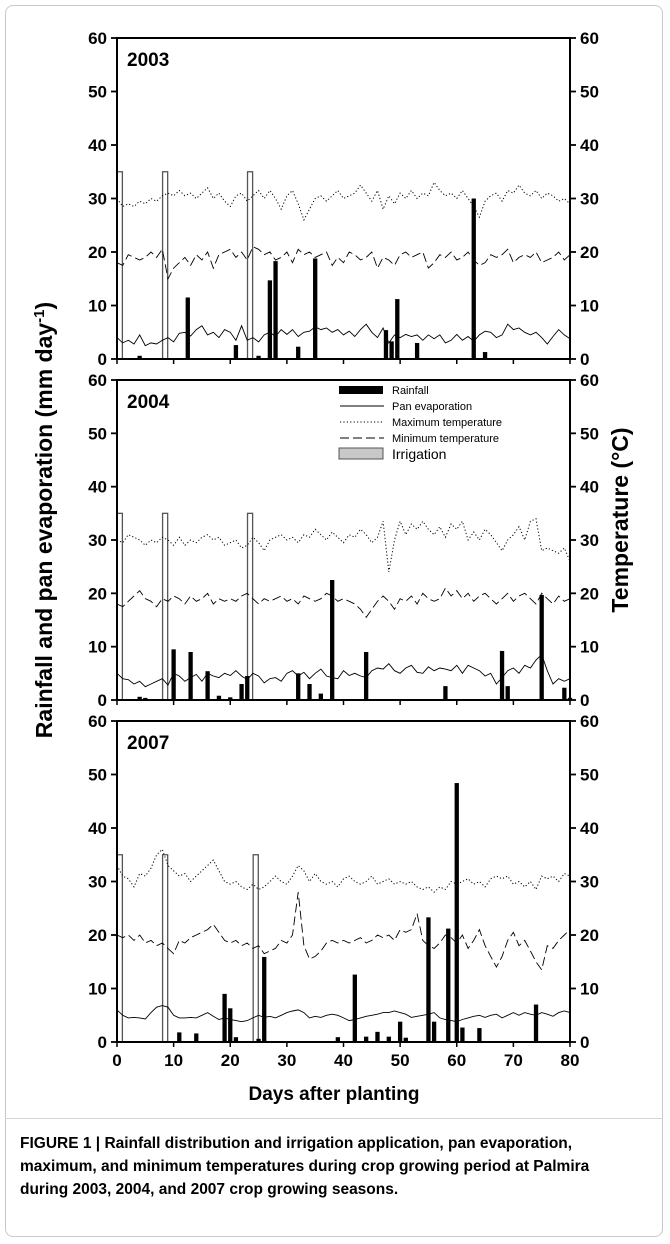 The image size is (670, 1244). I want to click on legend-irrigation-label: Irrigation, so click(419, 454).